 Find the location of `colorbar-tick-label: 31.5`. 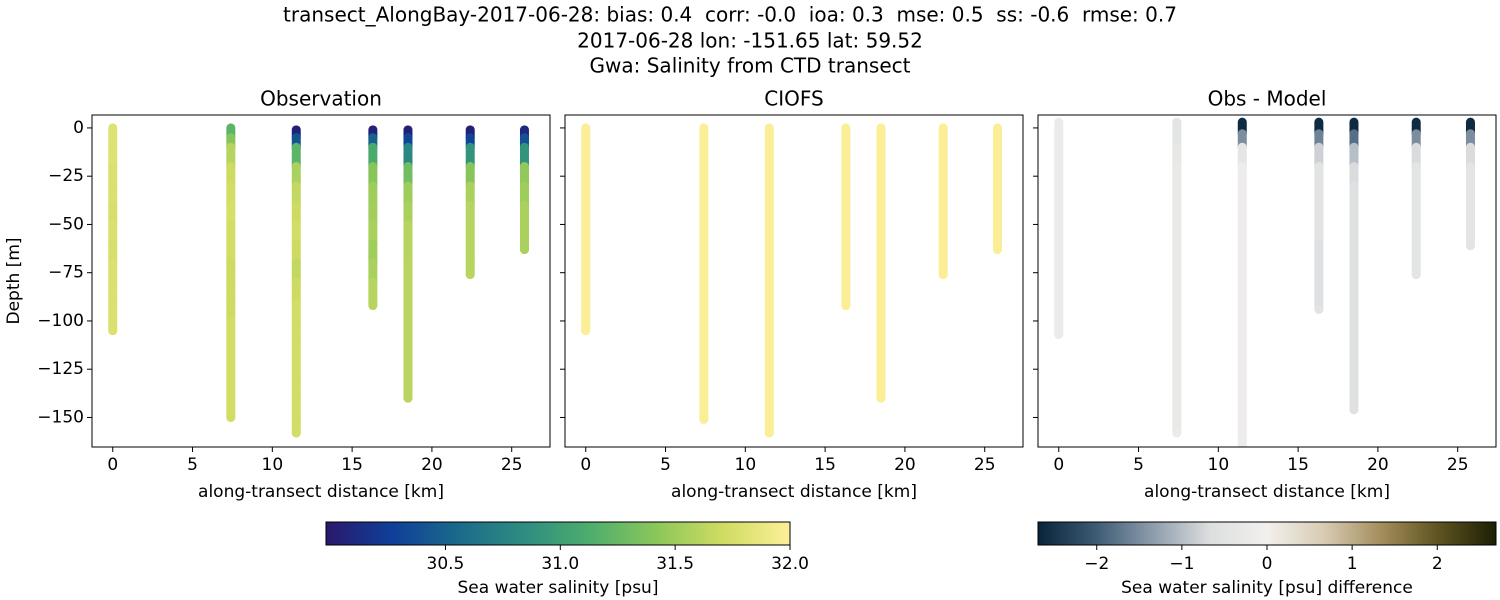

colorbar-tick-label: 31.5 is located at coordinates (675, 564).